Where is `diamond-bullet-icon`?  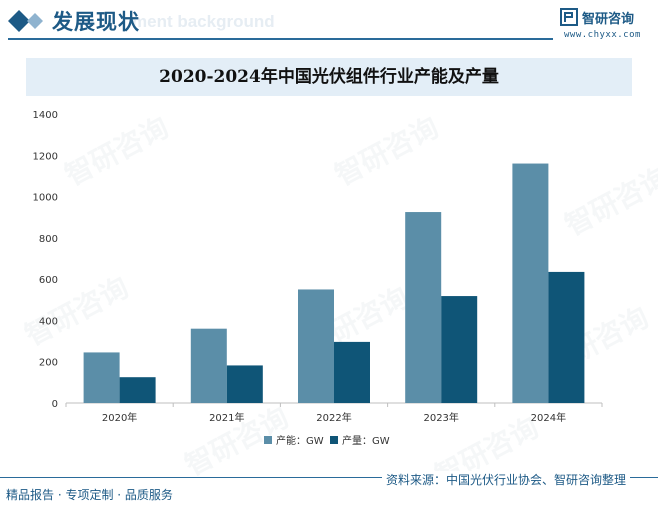
diamond-bullet-icon is located at coordinates (25, 21).